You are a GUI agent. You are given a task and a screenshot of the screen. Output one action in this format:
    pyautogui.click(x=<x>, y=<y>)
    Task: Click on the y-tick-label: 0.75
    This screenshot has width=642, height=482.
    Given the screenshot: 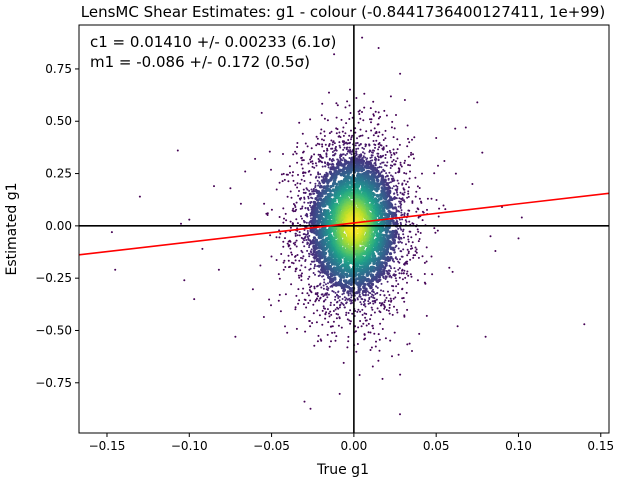 What is the action you would take?
    pyautogui.click(x=58, y=69)
    